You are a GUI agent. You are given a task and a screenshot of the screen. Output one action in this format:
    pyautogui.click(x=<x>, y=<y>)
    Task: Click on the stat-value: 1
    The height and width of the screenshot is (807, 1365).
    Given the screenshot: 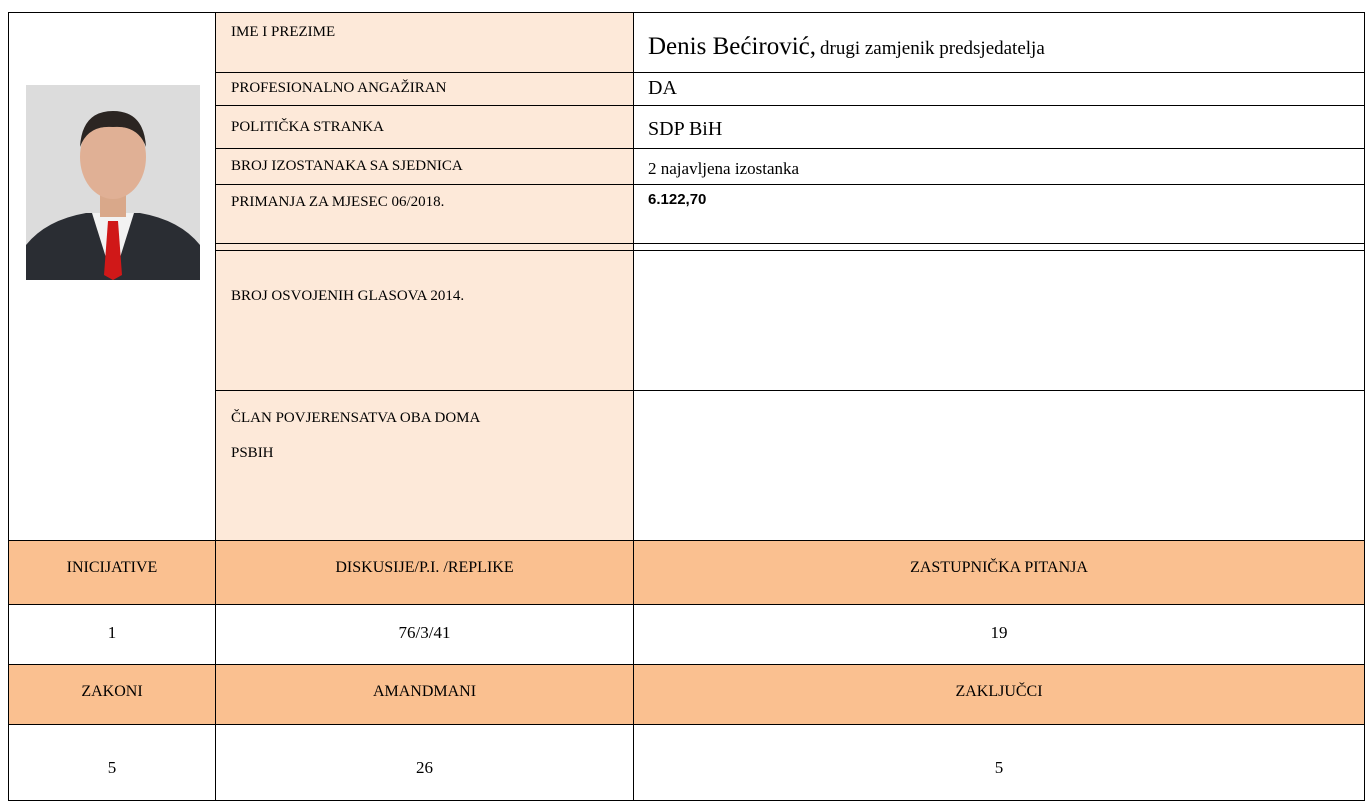 What is the action you would take?
    pyautogui.click(x=112, y=634)
    